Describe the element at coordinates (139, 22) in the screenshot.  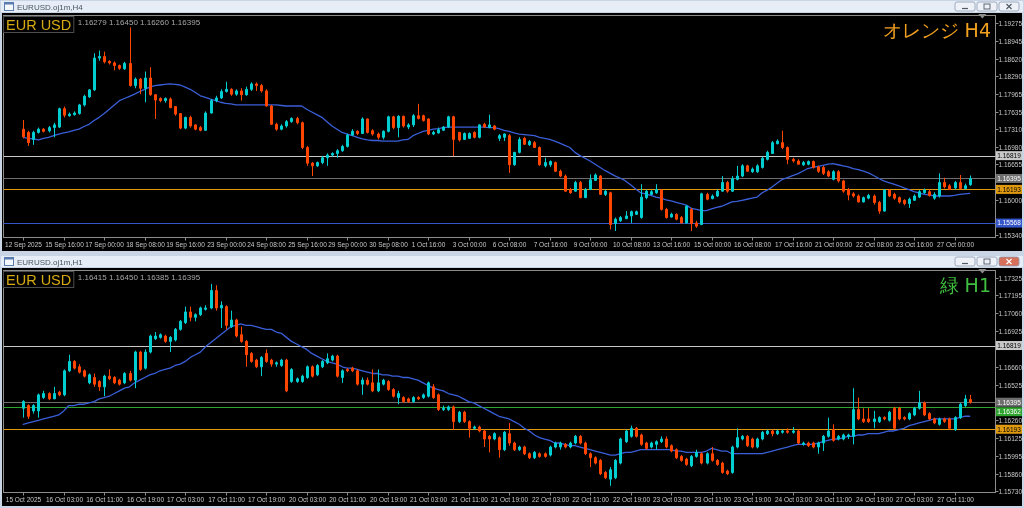
I see `annotation: 1.16279 1.16450 1.16260 1.16395` at that location.